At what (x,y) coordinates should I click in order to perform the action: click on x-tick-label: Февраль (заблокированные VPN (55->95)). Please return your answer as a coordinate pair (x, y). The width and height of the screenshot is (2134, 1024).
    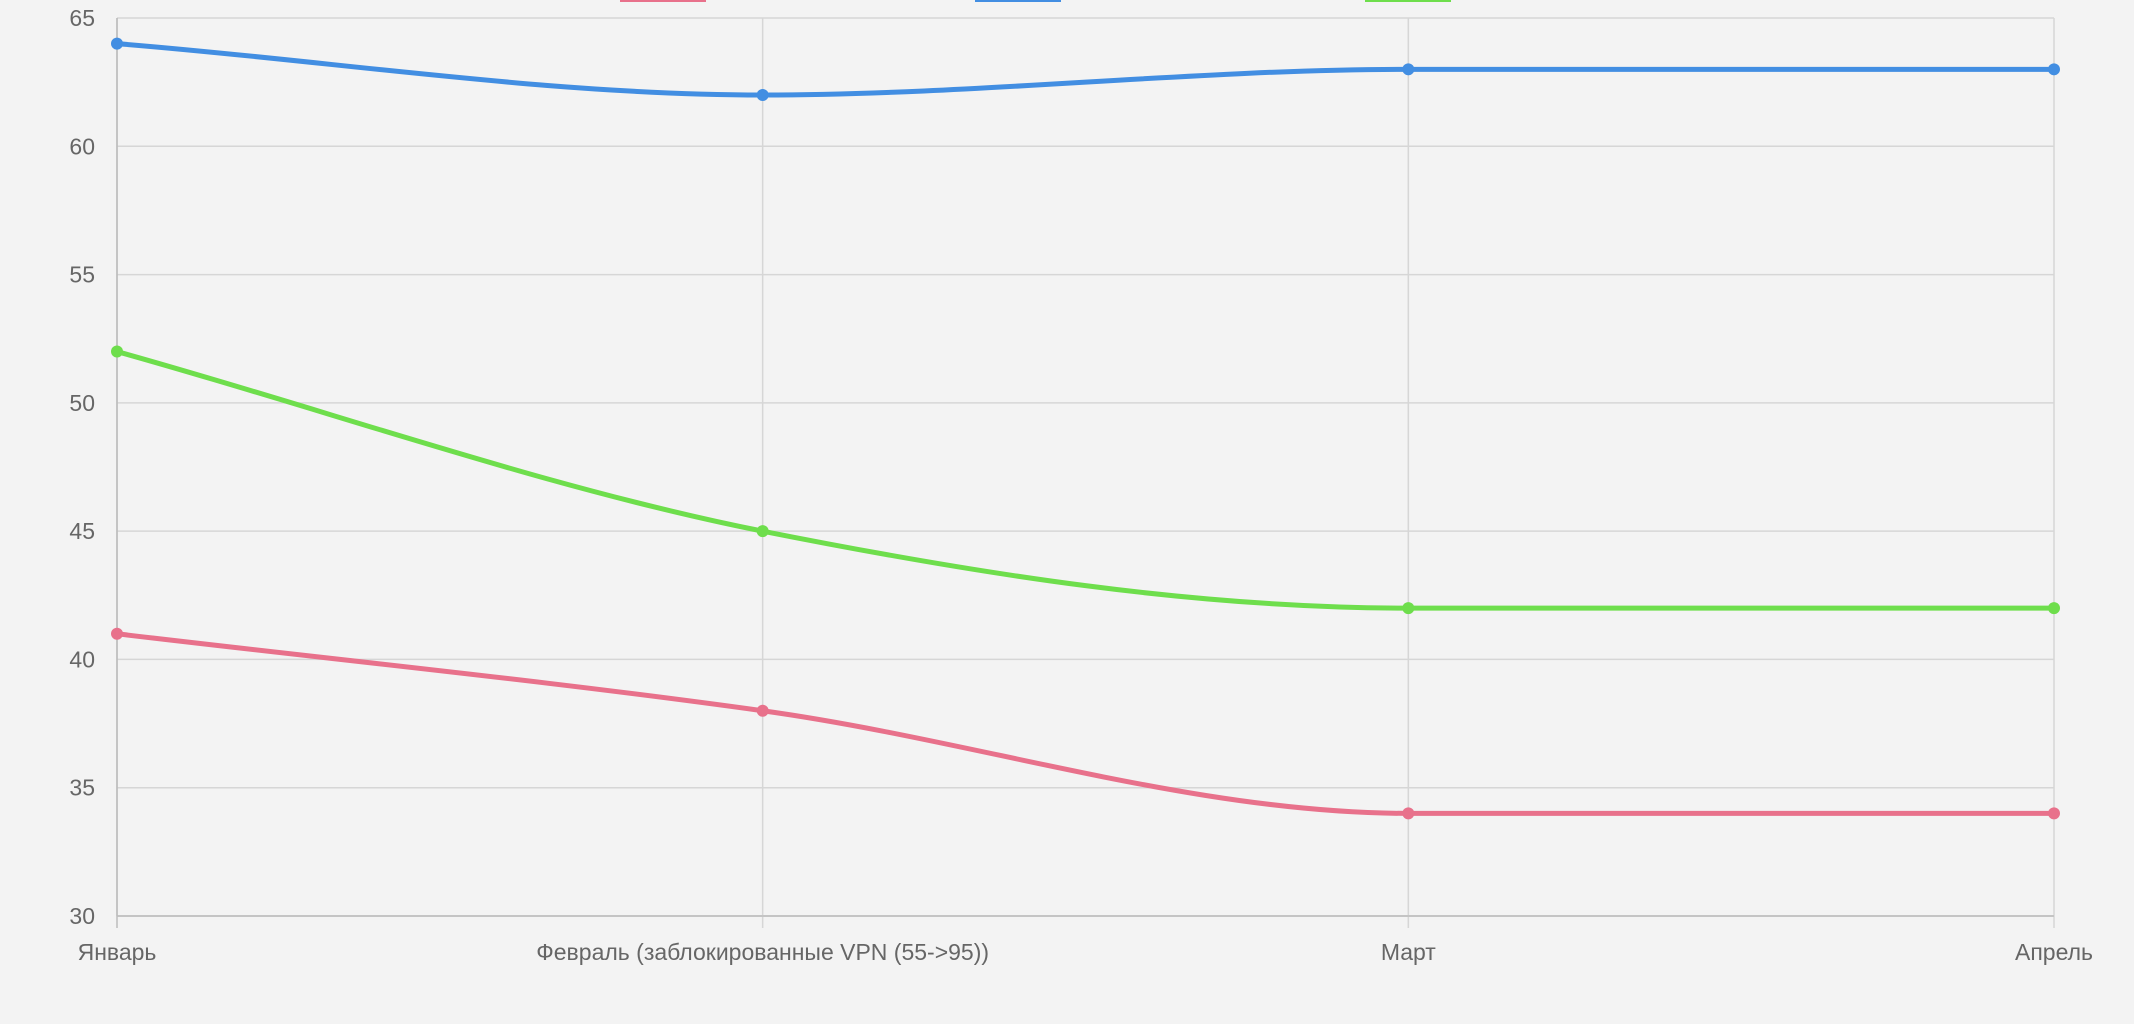
    Looking at the image, I should click on (762, 952).